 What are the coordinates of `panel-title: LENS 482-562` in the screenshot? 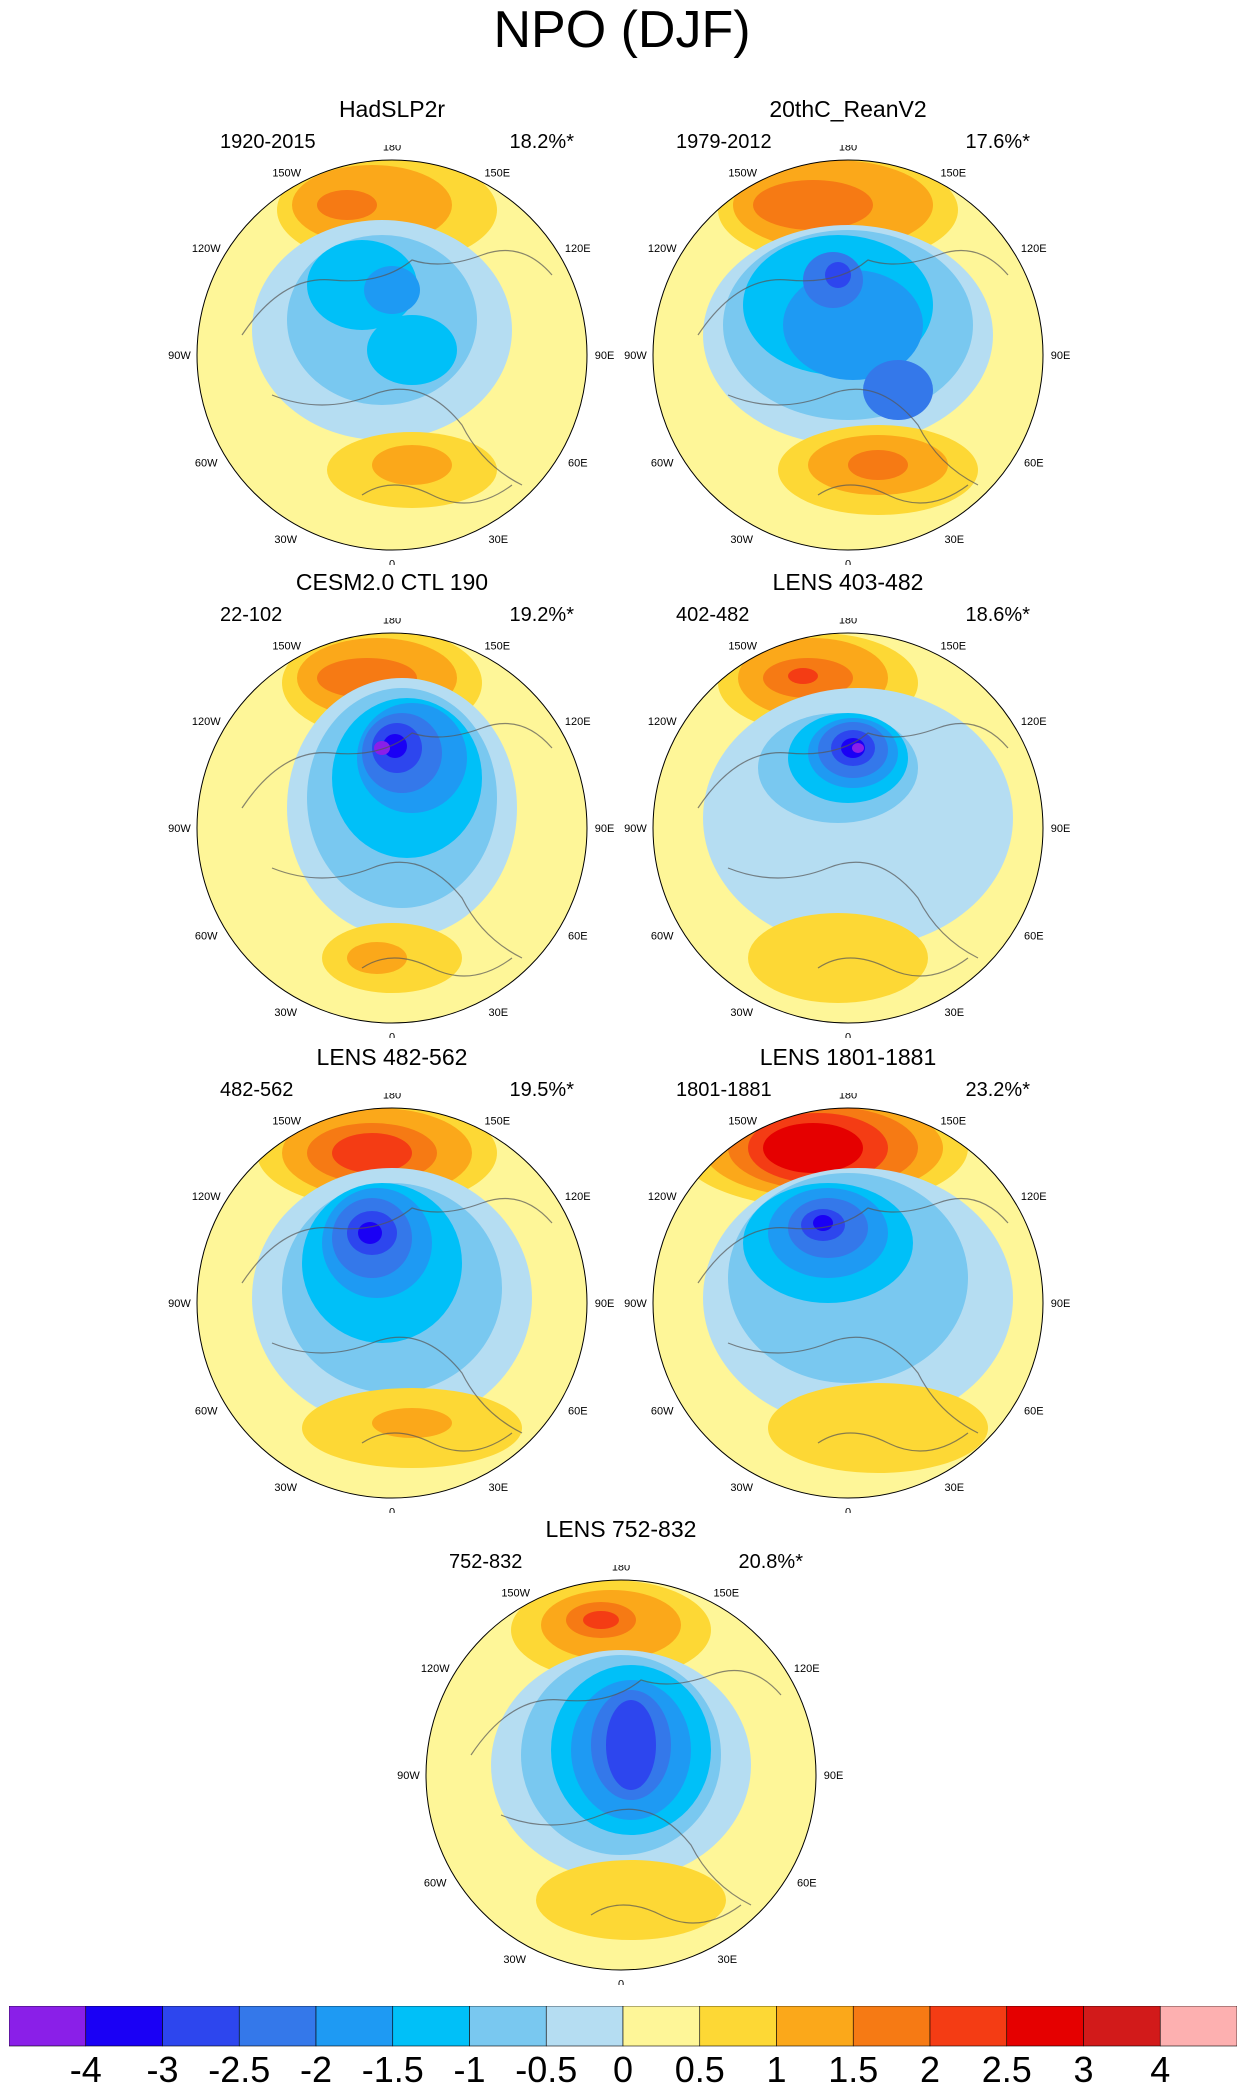 It's located at (392, 1057).